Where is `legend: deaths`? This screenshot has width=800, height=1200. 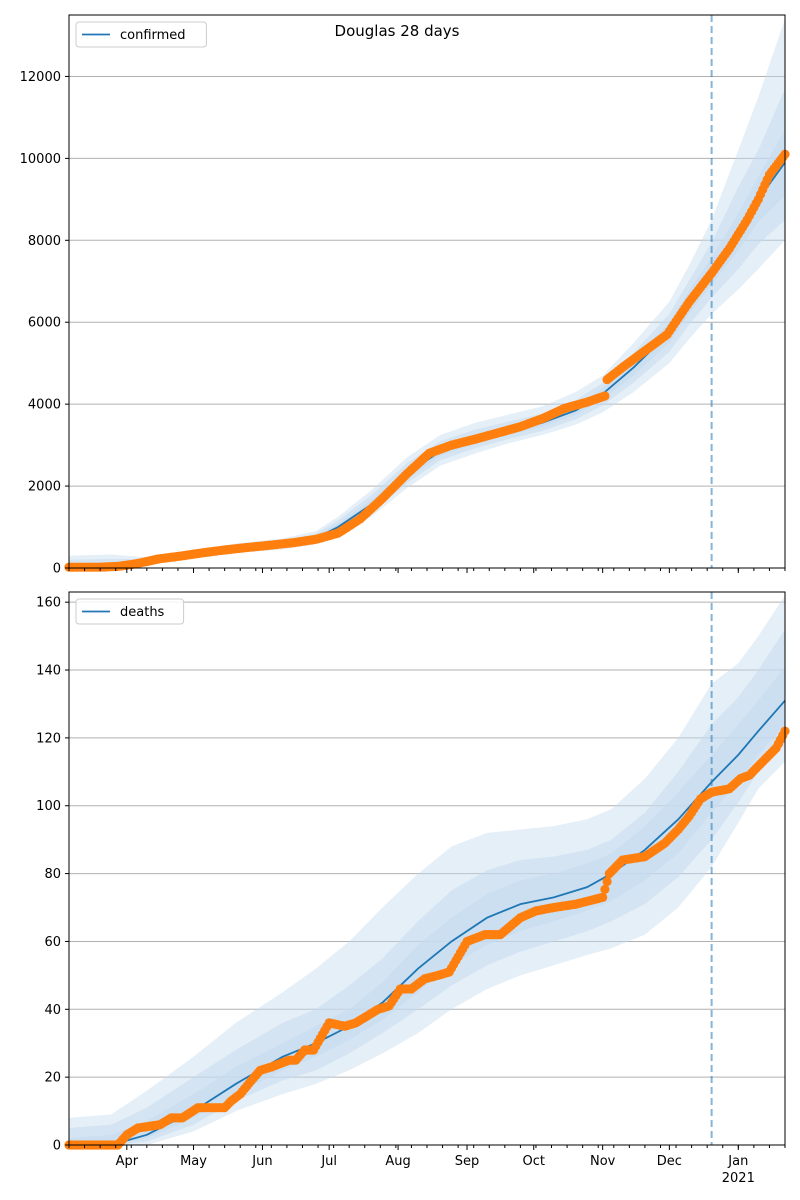
legend: deaths is located at coordinates (130, 611).